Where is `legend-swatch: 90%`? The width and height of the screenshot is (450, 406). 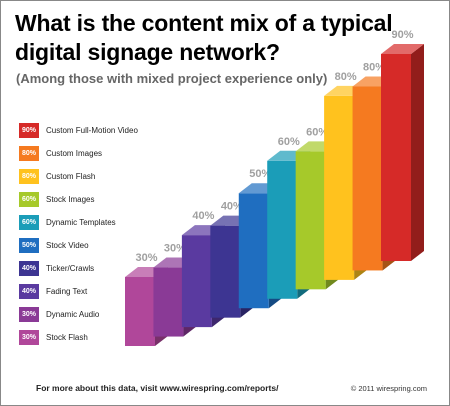 legend-swatch: 90% is located at coordinates (29, 130).